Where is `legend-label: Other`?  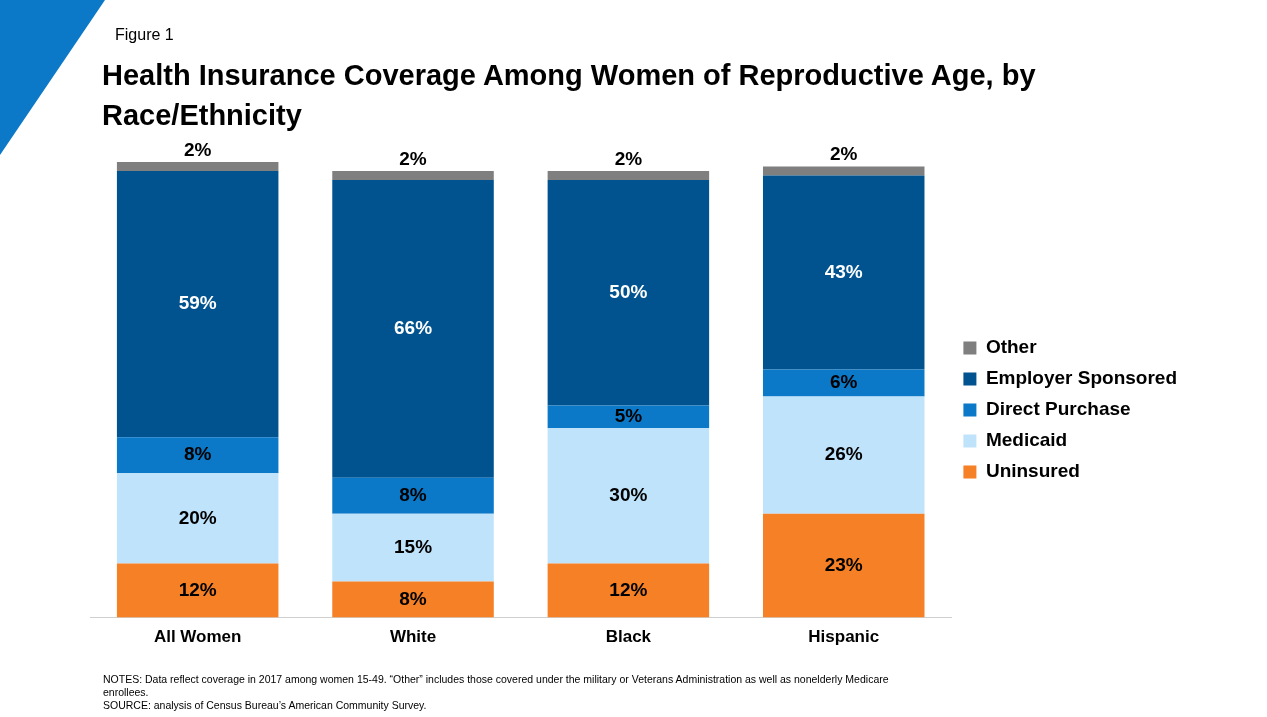
legend-label: Other is located at coordinates (1011, 347).